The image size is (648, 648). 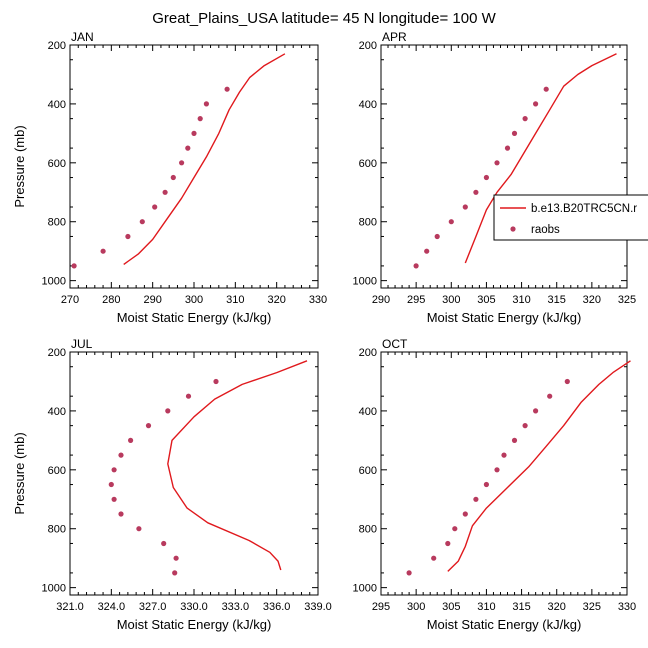 What do you see at coordinates (112, 607) in the screenshot?
I see `x-tick-label: 324.0` at bounding box center [112, 607].